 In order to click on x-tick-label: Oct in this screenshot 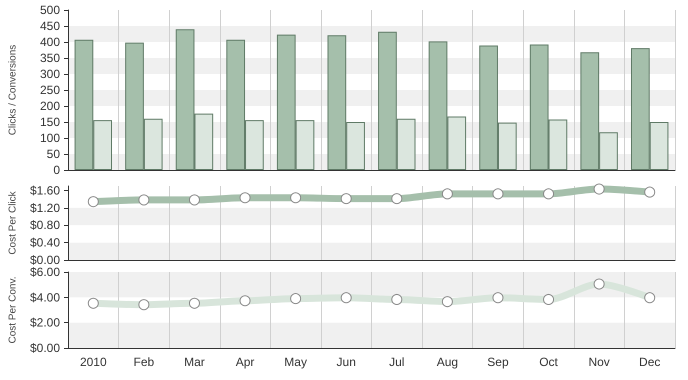, I will do `click(549, 362)`.